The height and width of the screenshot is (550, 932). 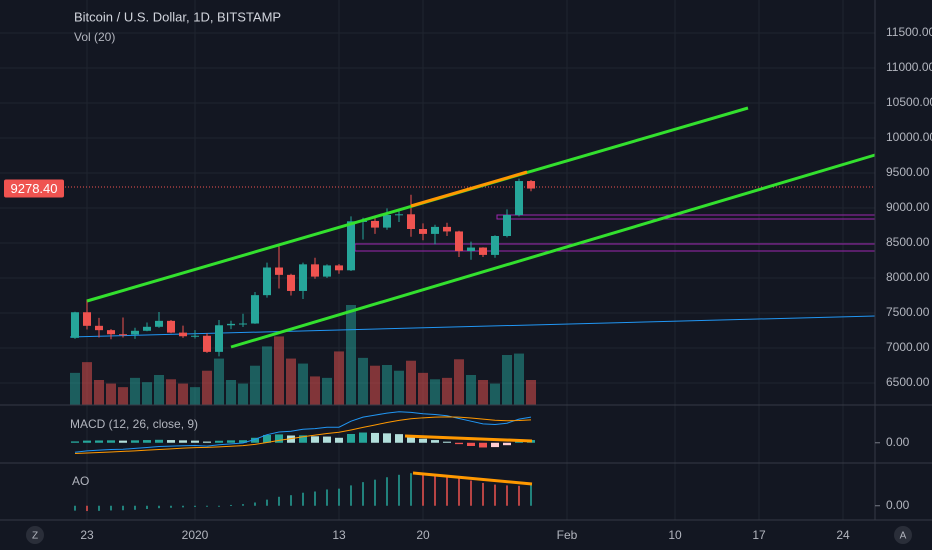 I want to click on y-tick-label: 6500.00, so click(x=908, y=382).